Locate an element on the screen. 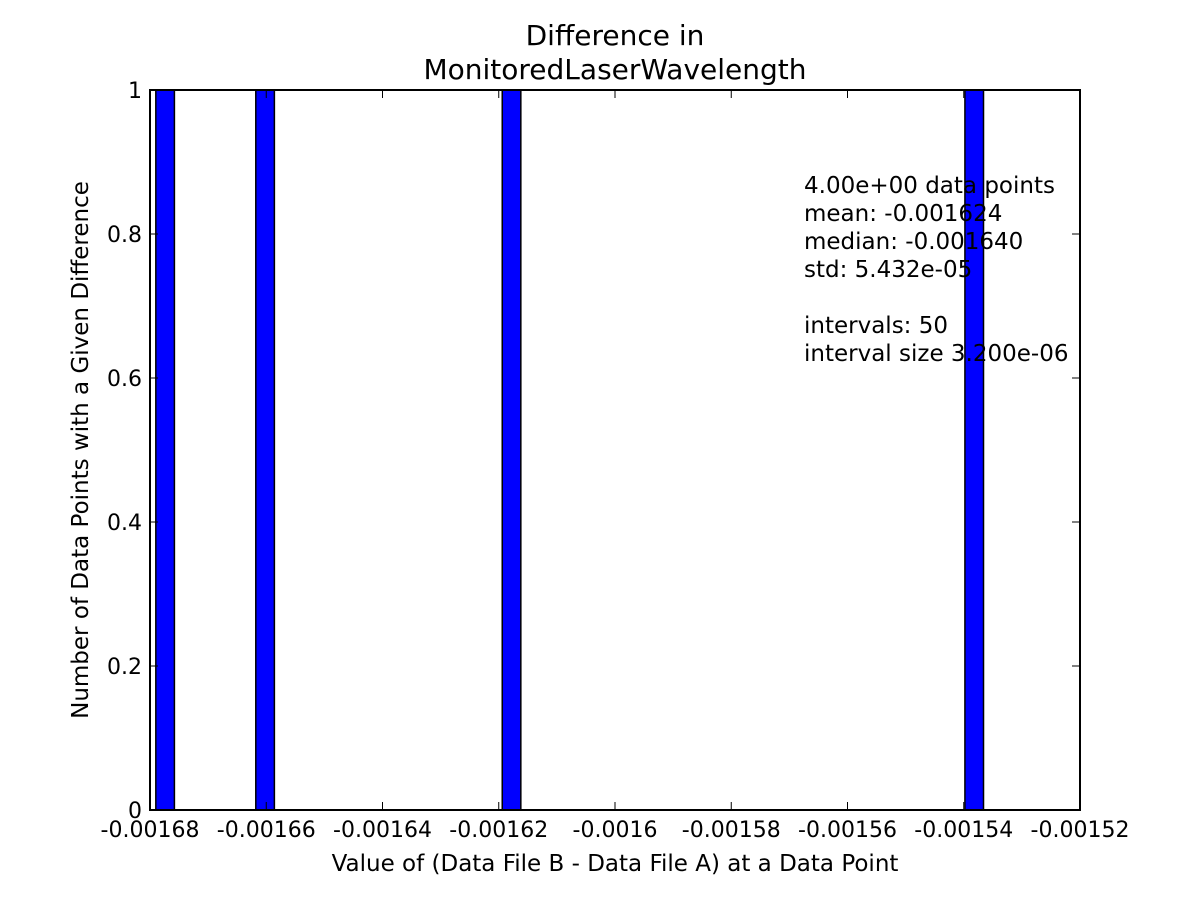 The image size is (1200, 900). x-tick-label-6: -0.00156 is located at coordinates (847, 830).